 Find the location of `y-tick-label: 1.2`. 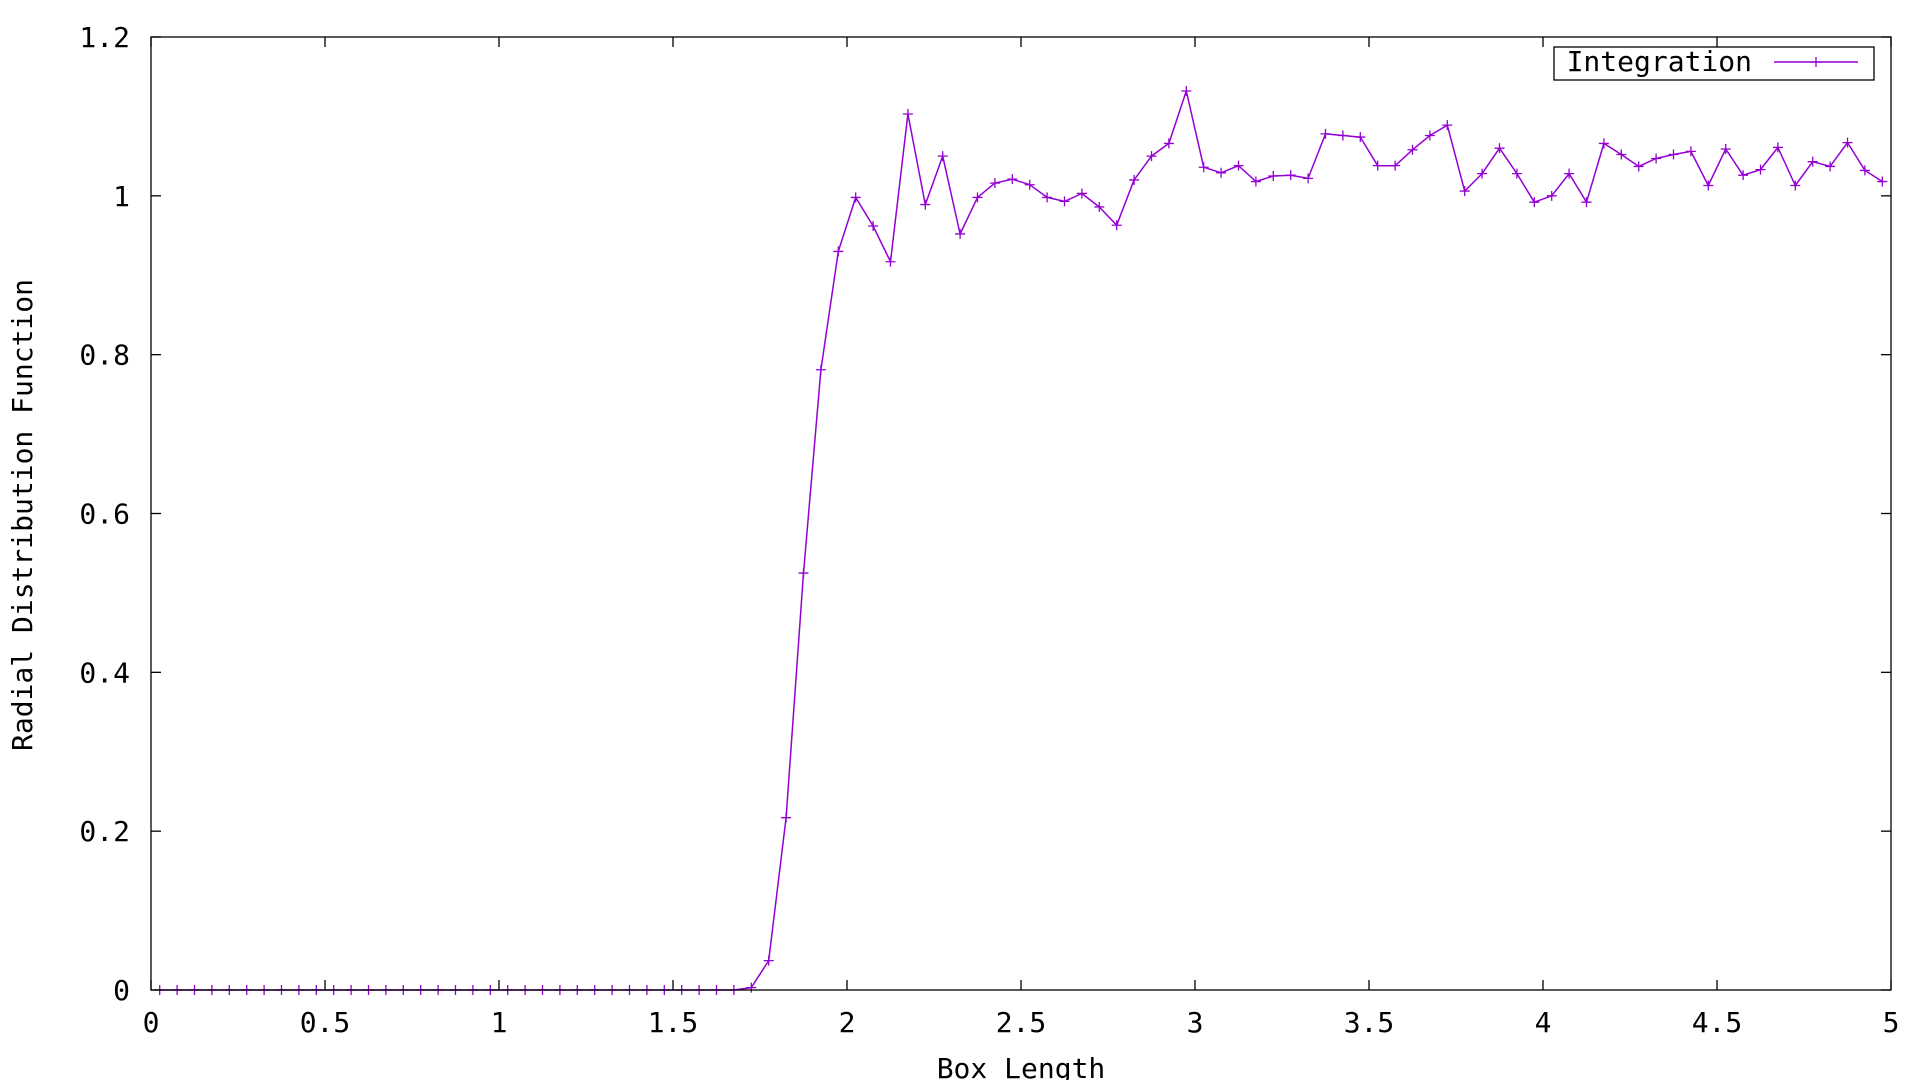

y-tick-label: 1.2 is located at coordinates (104, 37).